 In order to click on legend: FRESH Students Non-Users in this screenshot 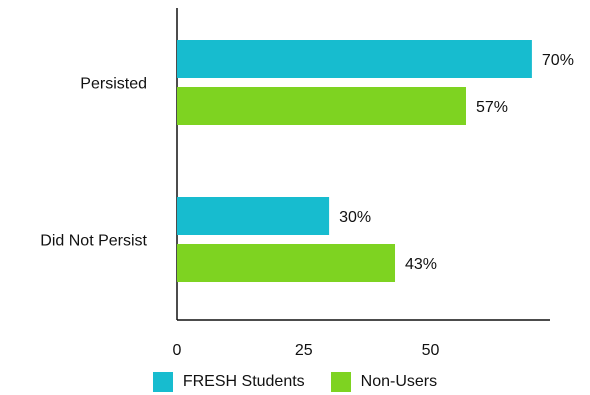, I will do `click(295, 382)`.